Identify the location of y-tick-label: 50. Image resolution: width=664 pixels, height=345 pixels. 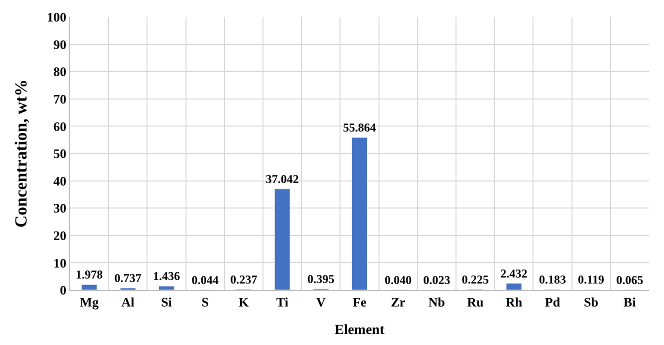
(59, 154).